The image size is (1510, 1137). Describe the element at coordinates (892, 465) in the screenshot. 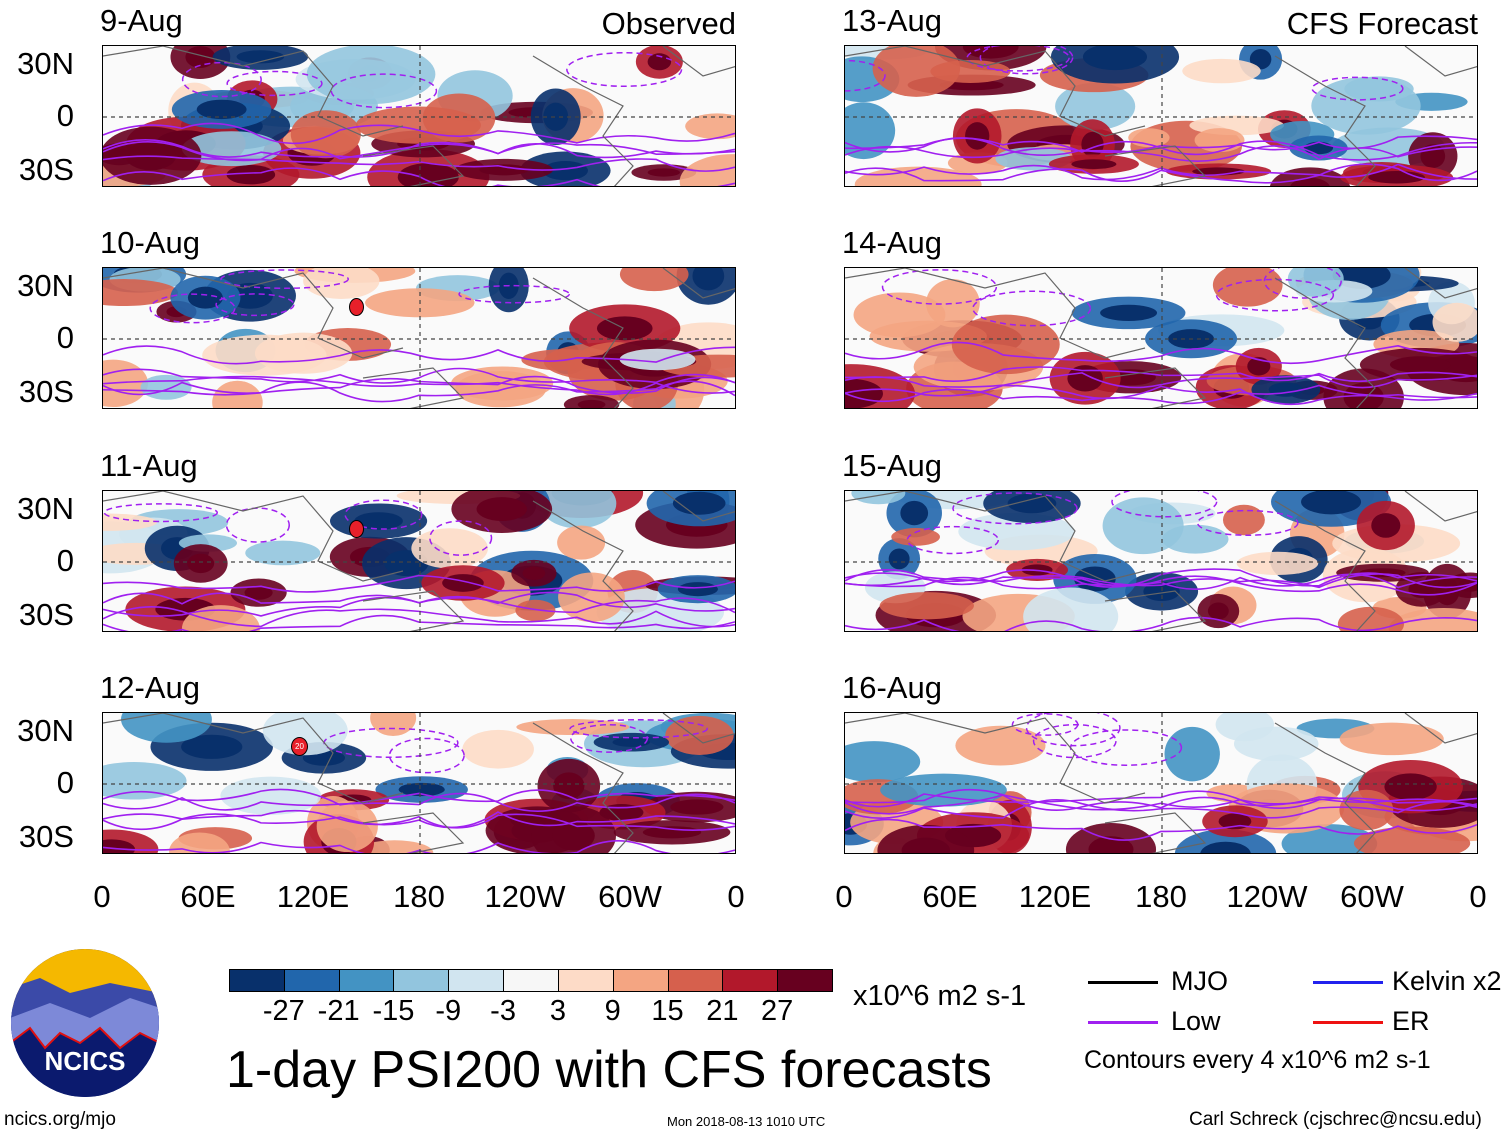

I see `panel-date: 15-Aug` at that location.